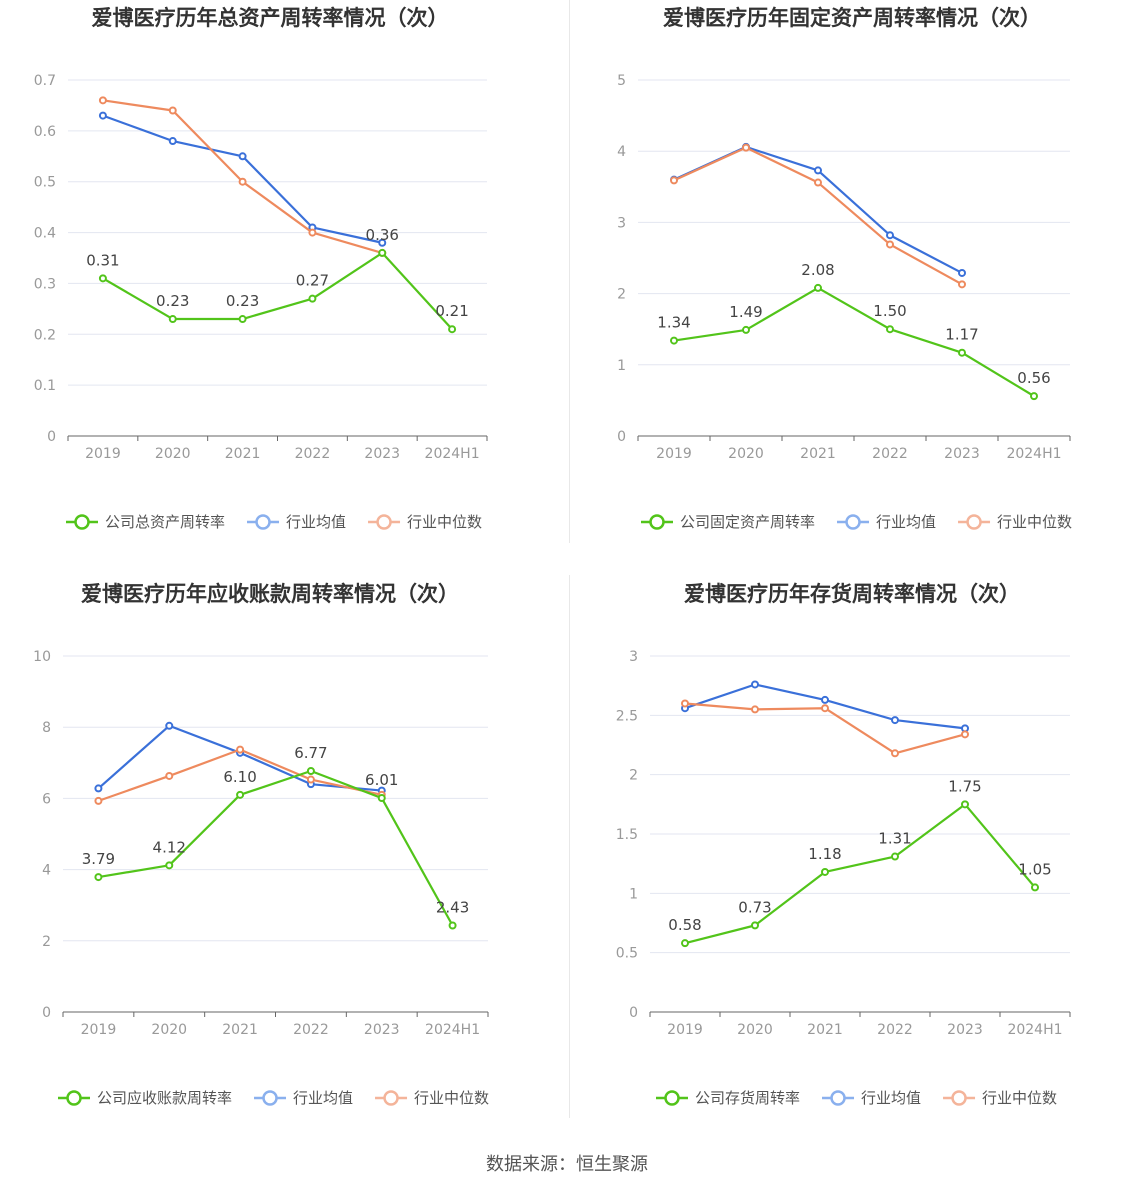 Image resolution: width=1134 pixels, height=1188 pixels. Describe the element at coordinates (452, 907) in the screenshot. I see `data-label: 2.43` at that location.